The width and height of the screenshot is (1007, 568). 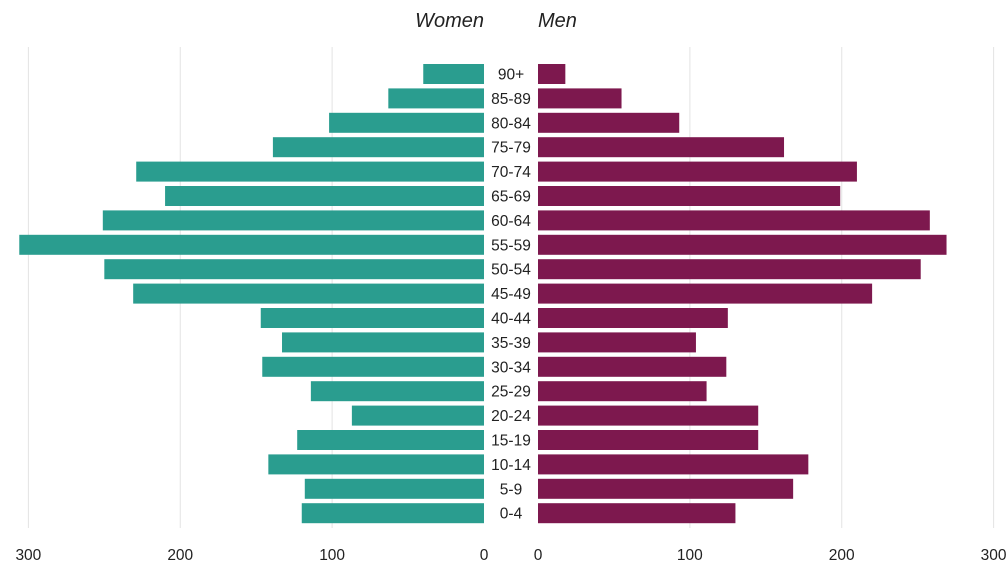 I want to click on age-group-label: 25-29, so click(x=511, y=392).